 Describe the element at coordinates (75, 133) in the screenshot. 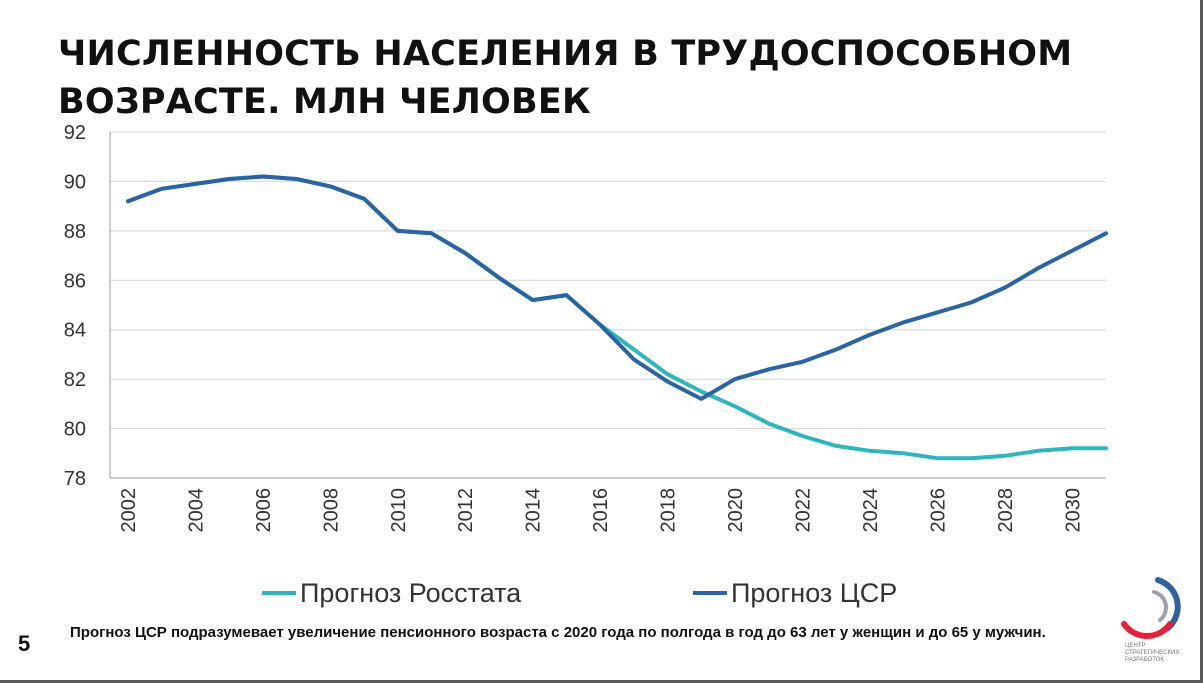

I see `y-tick-label: 92` at that location.